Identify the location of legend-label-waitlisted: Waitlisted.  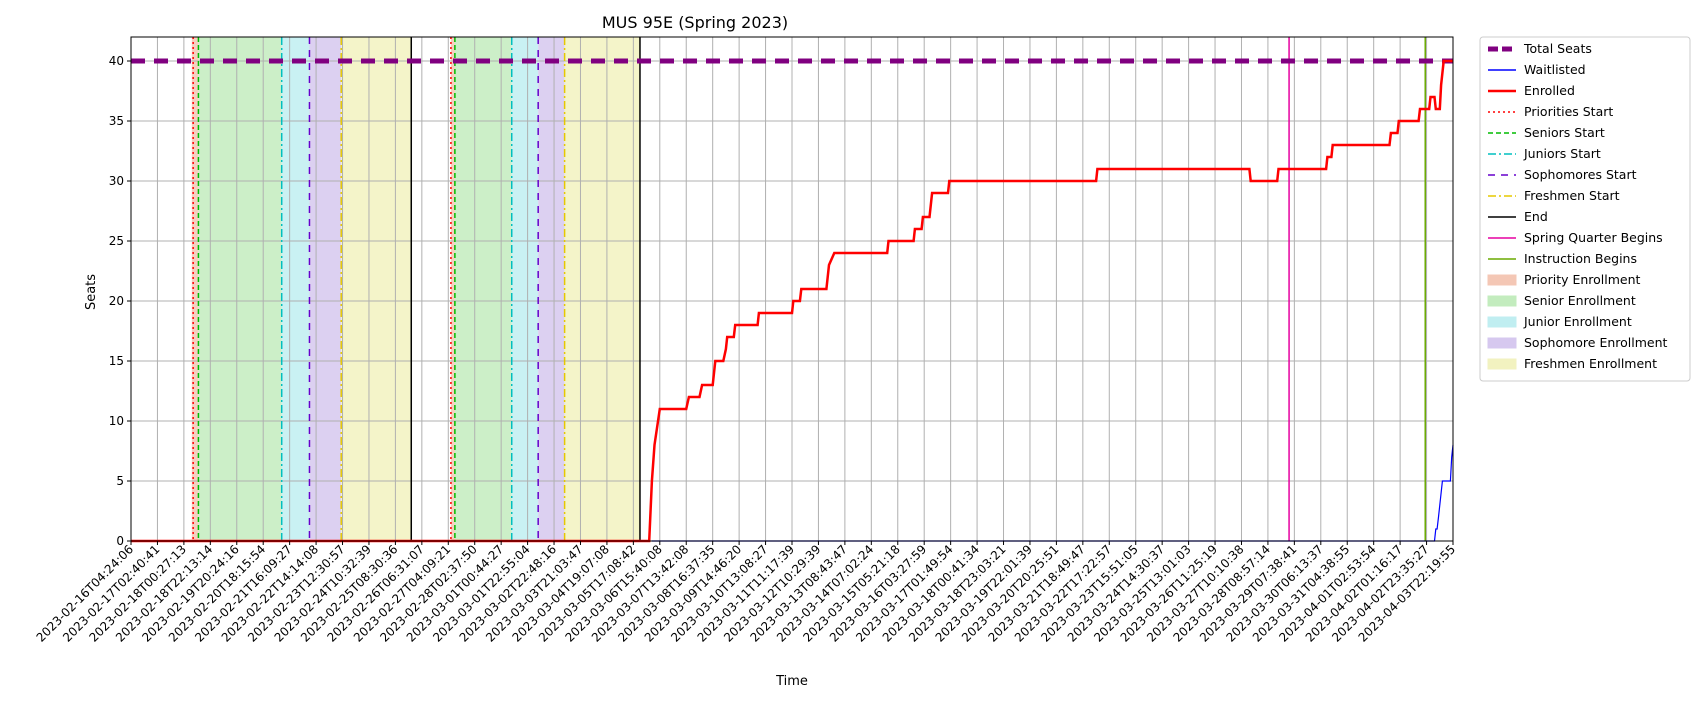
(1555, 69).